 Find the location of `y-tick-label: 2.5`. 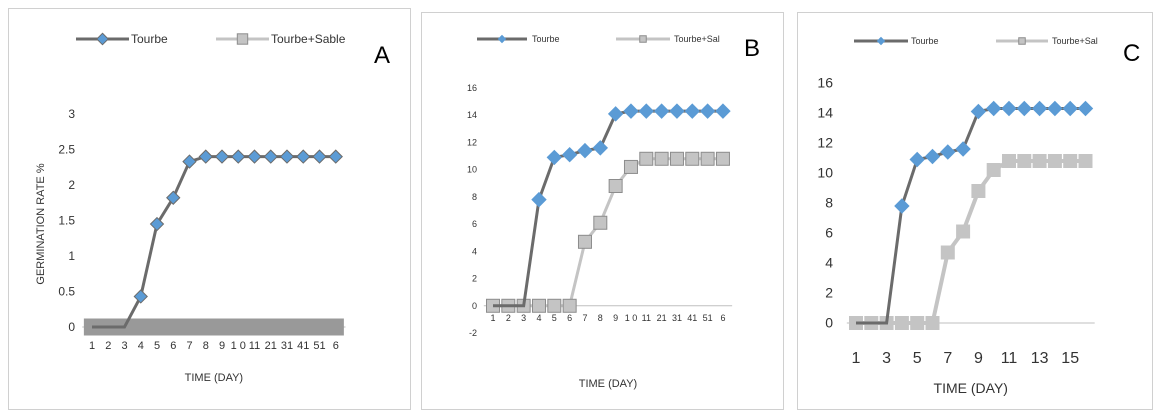

y-tick-label: 2.5 is located at coordinates (66, 150).